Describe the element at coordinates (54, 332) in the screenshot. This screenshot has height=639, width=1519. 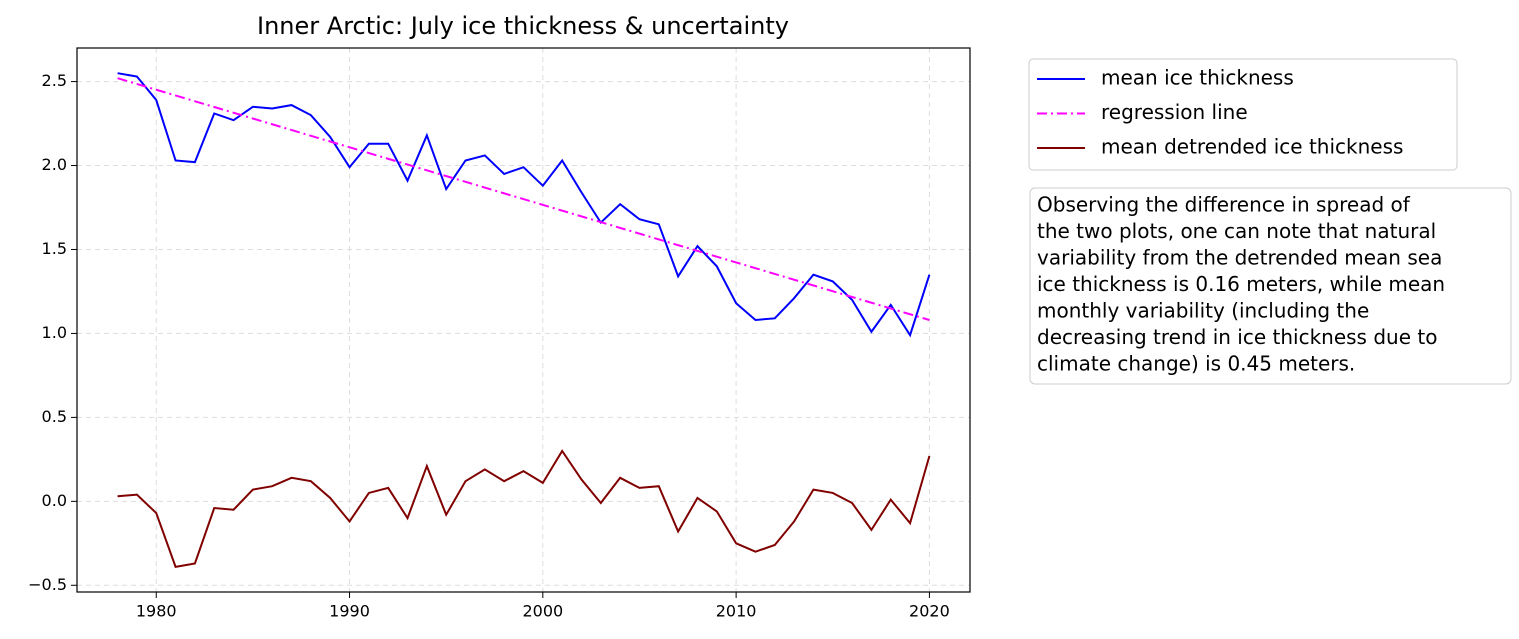
I see `y-tick-label: 1.0` at that location.